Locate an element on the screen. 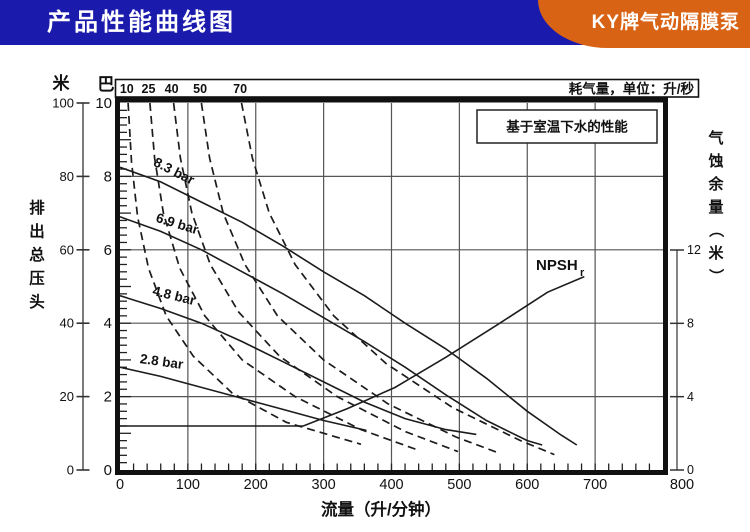  page-title: 产品性能曲线图 is located at coordinates (141, 22).